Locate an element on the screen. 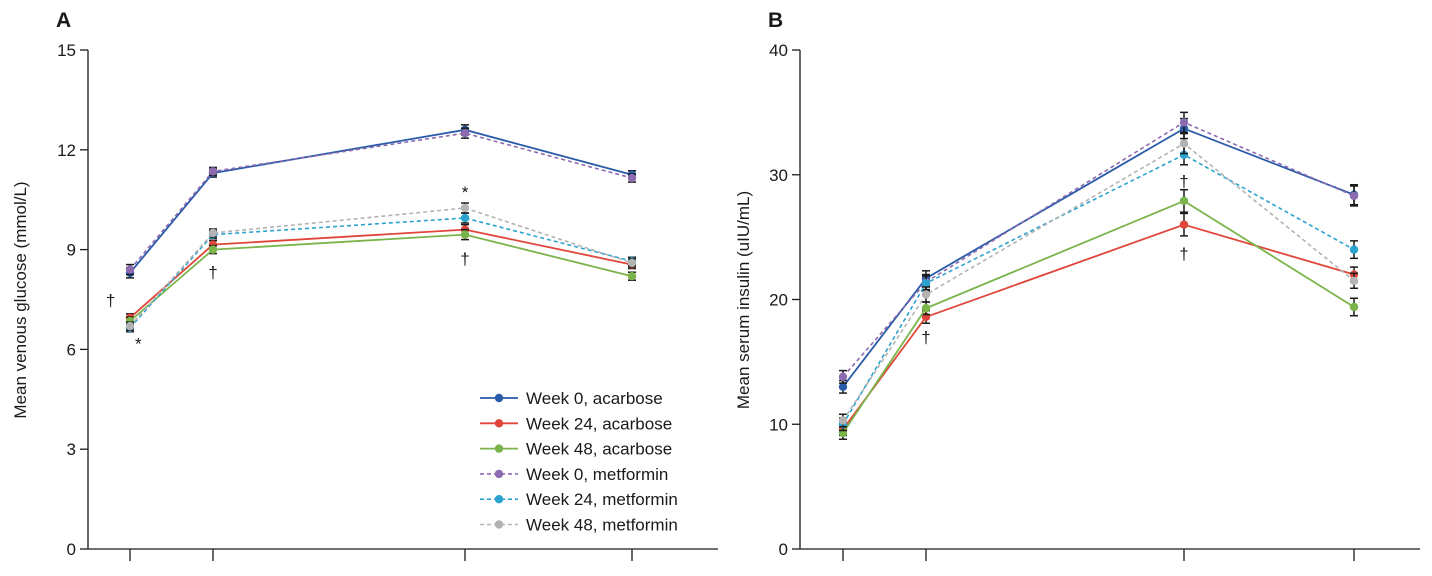 The width and height of the screenshot is (1432, 576). panel-b-x-ticks is located at coordinates (1098, 555).